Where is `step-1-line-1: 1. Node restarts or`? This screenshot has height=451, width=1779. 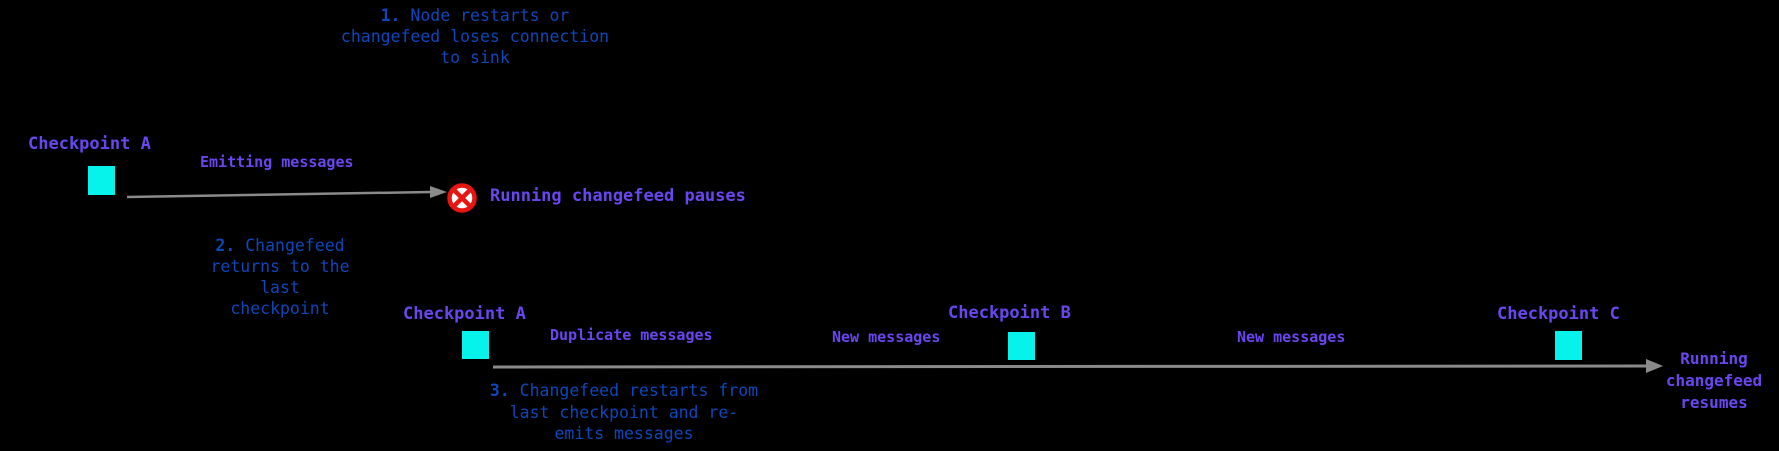
step-1-line-1: 1. Node restarts or is located at coordinates (475, 15).